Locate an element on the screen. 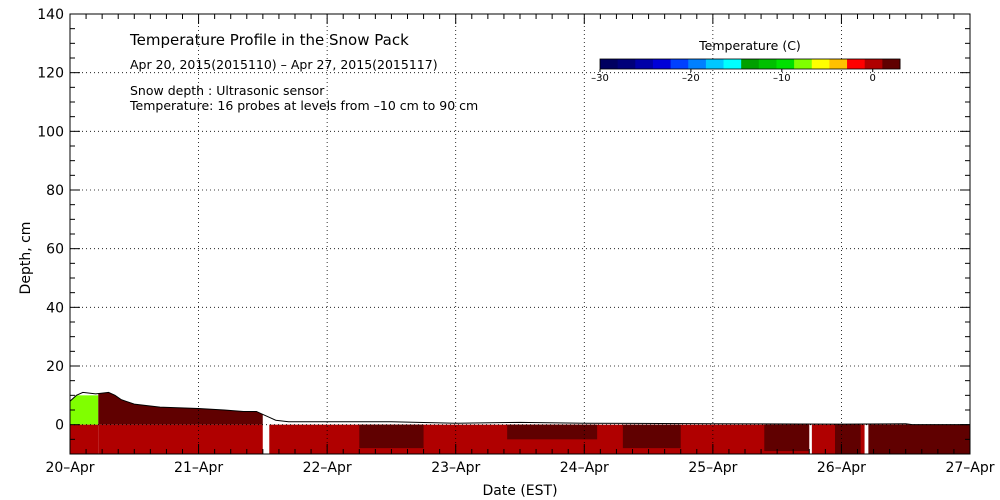 Image resolution: width=1000 pixels, height=500 pixels. y-tick-label: 140 is located at coordinates (50, 15).